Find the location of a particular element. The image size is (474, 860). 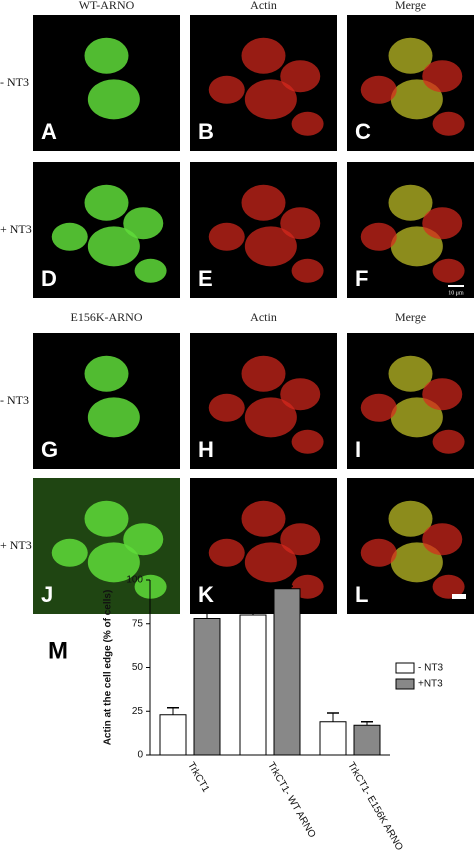

scale-bar is located at coordinates (459, 596).